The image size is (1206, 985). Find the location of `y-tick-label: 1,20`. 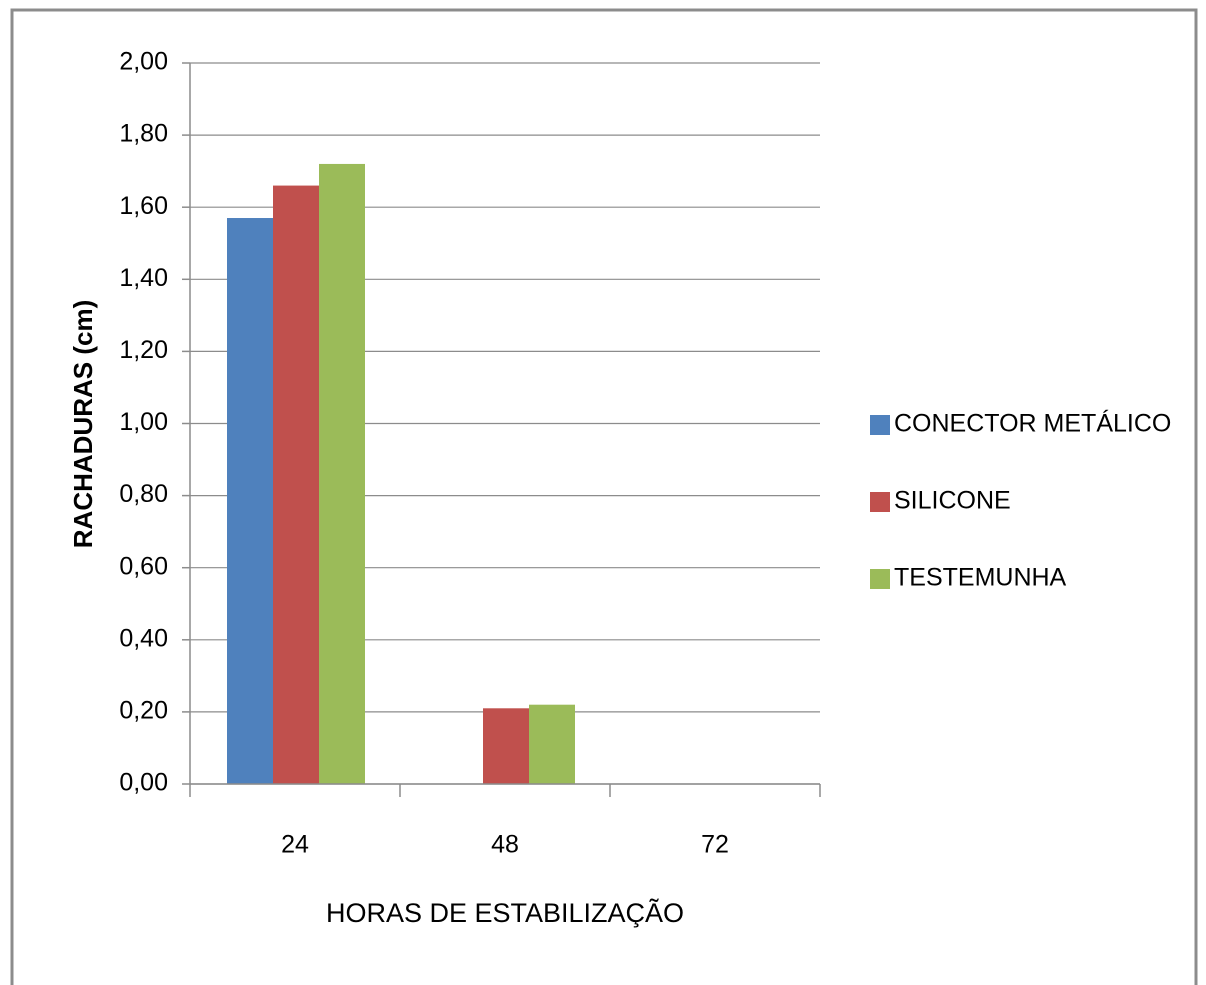

y-tick-label: 1,20 is located at coordinates (143, 350).